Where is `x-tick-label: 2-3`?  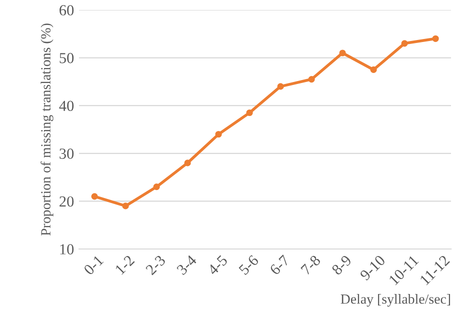 x-tick-label: 2-3 is located at coordinates (155, 265).